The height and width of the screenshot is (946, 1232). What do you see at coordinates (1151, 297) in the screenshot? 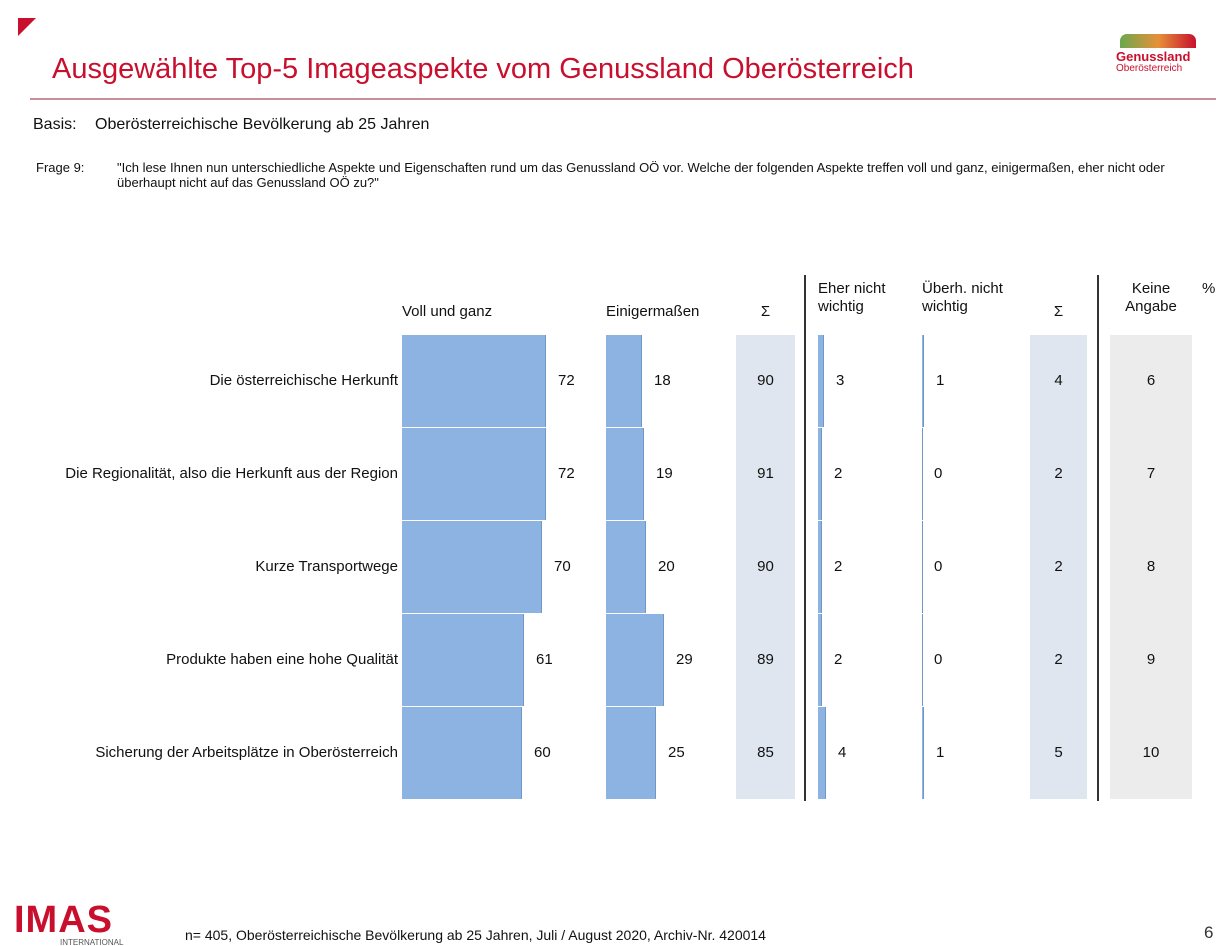
I see `column-header: Keine Angabe` at bounding box center [1151, 297].